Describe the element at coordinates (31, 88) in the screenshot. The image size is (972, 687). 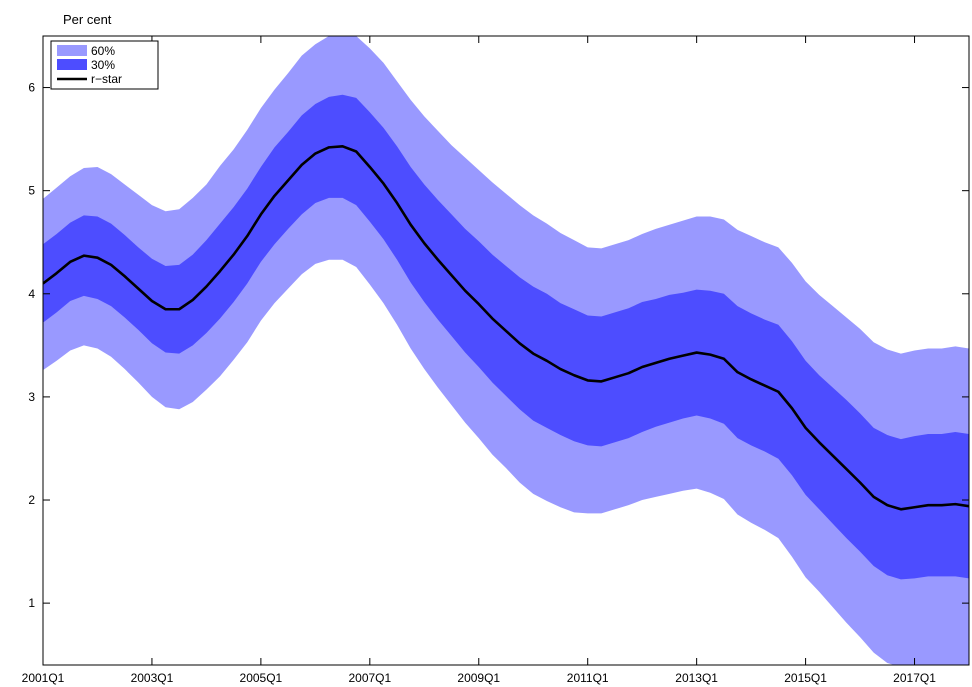
I see `y-tick-label: 6` at that location.